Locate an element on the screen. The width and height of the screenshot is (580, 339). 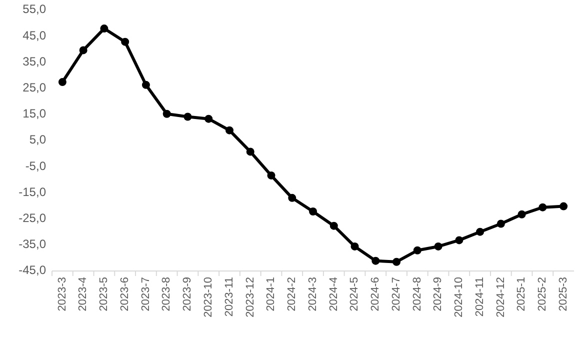
y-tick-label: -15,0 is located at coordinates (32, 191).